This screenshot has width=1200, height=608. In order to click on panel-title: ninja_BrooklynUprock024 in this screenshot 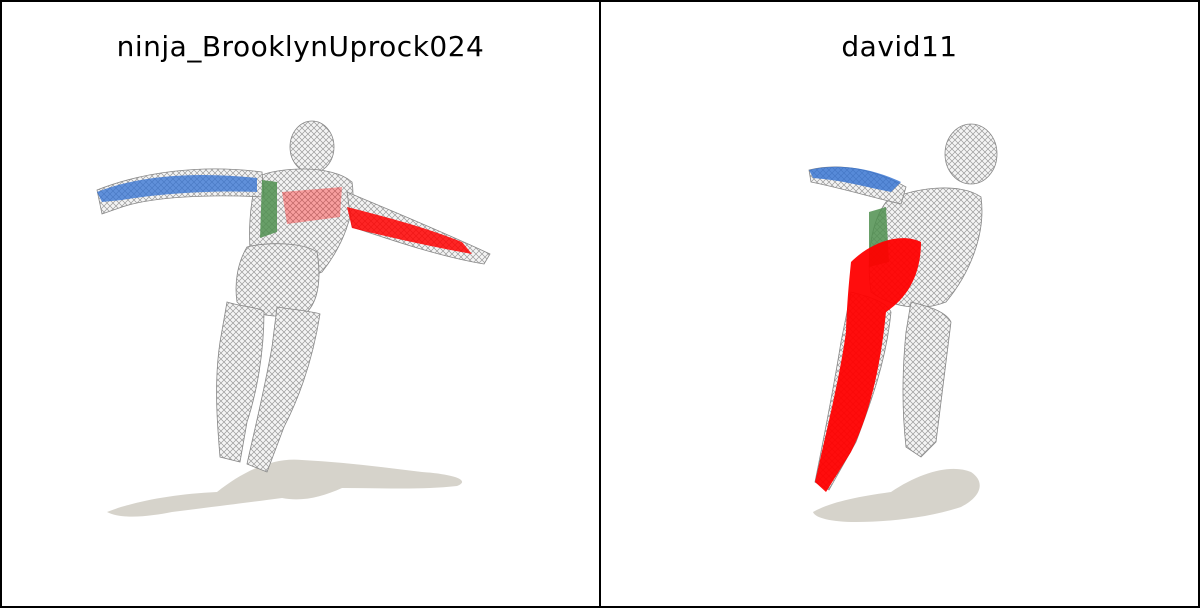, I will do `click(300, 46)`.